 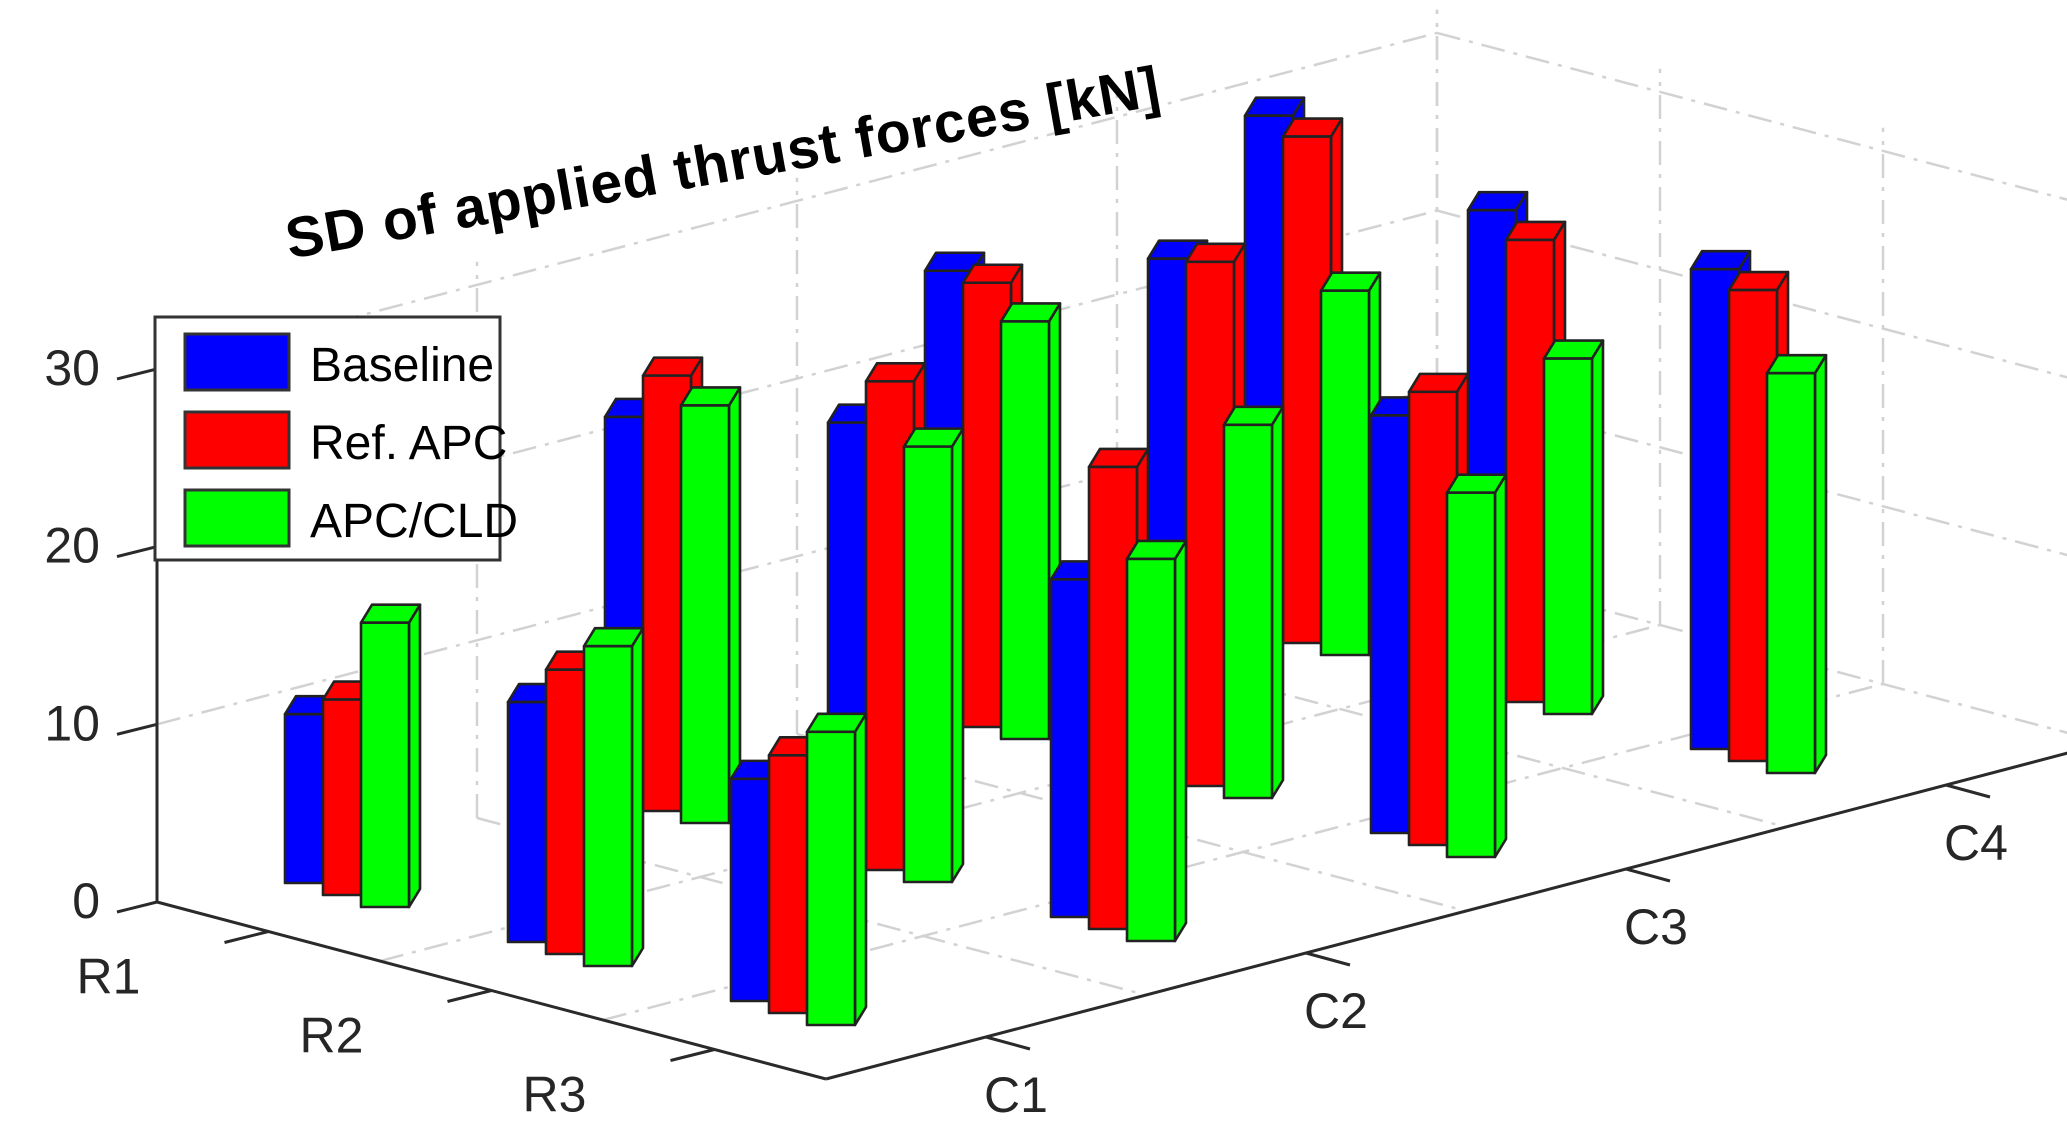 I want to click on bar-C2-R3-APC/CLD, so click(x=1151, y=750).